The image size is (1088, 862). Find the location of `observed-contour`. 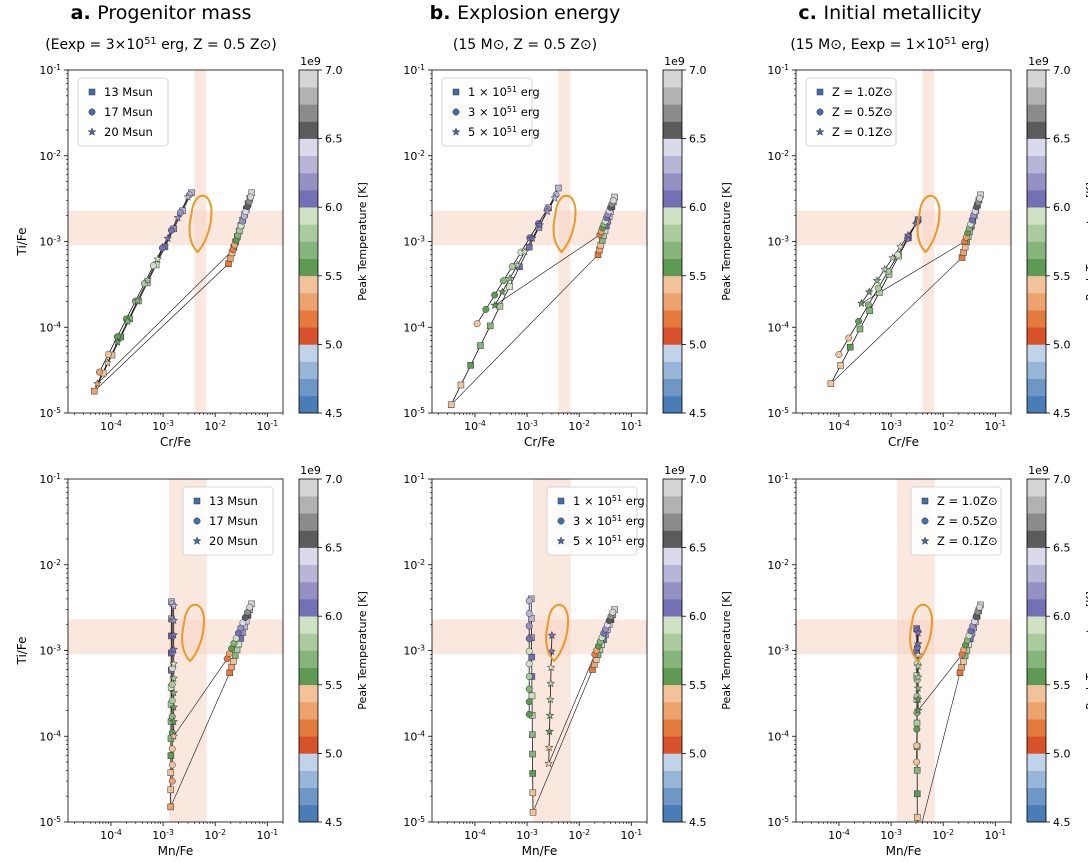

observed-contour is located at coordinates (193, 633).